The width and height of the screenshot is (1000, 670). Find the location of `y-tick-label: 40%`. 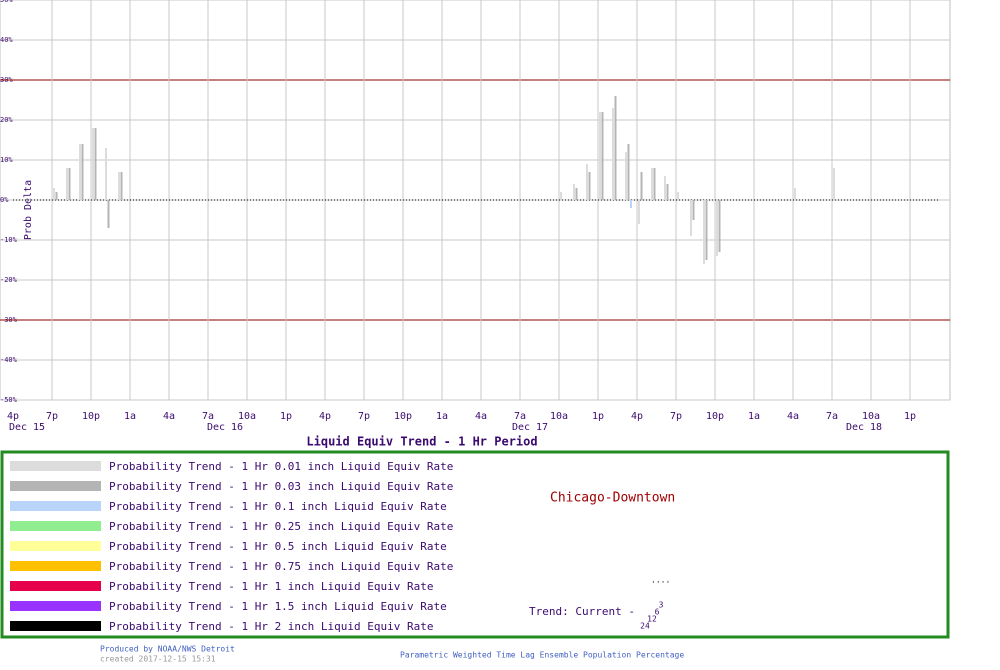

y-tick-label: 40% is located at coordinates (6, 40).